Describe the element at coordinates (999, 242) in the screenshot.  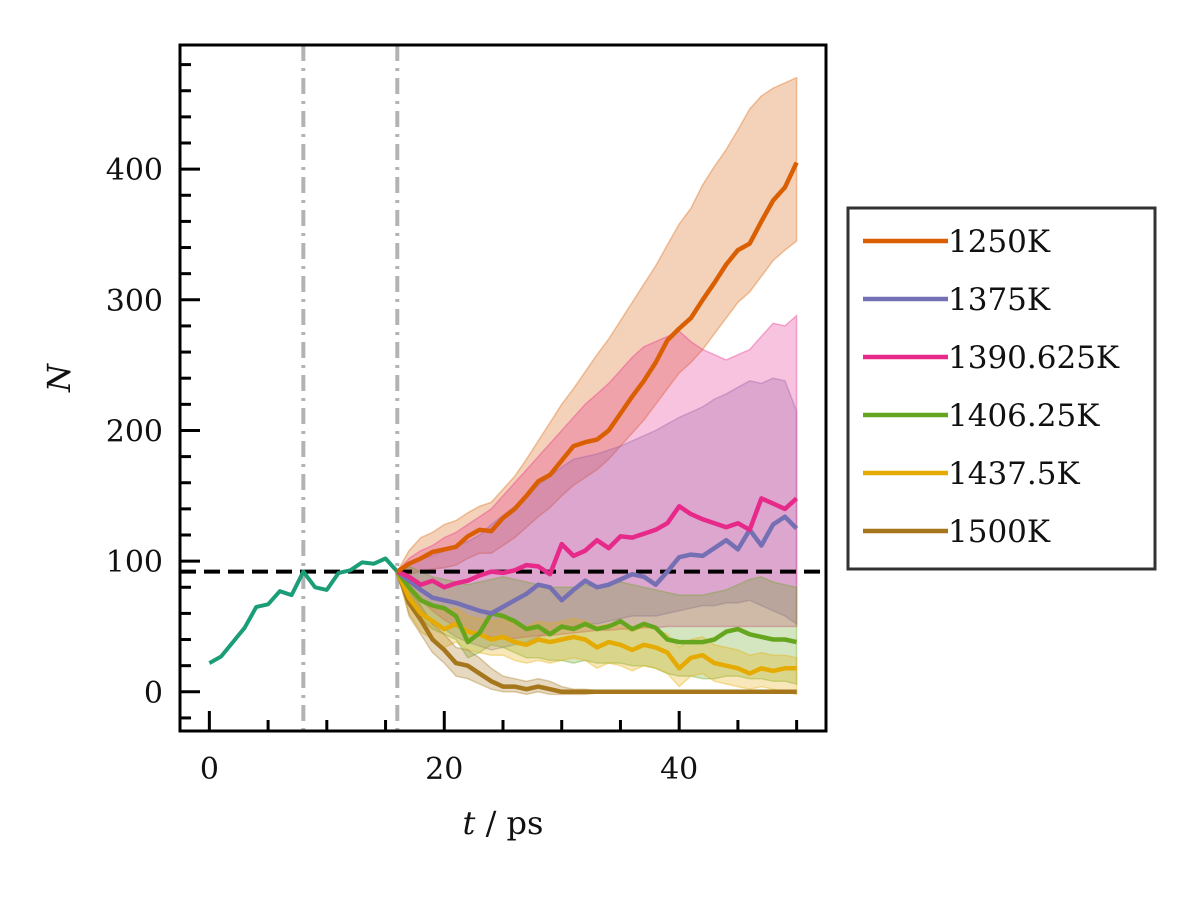
I see `legend-label: 1250K` at that location.